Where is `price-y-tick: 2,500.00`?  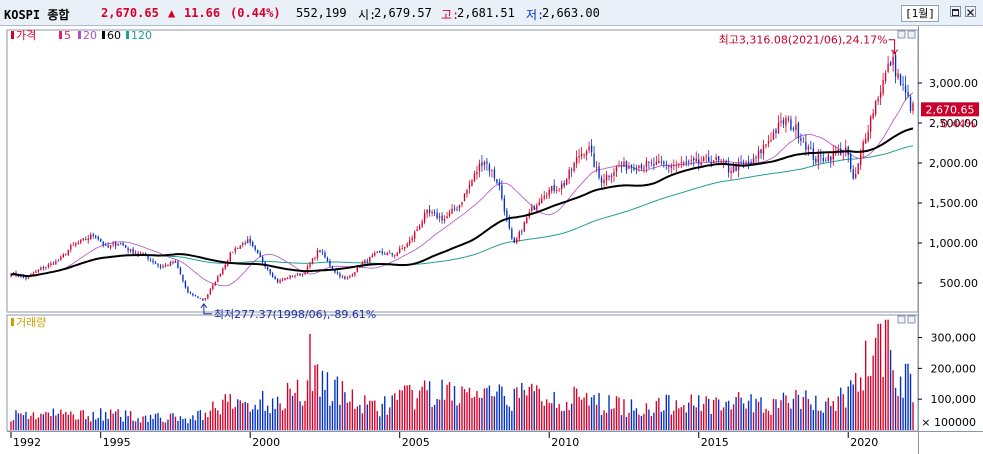 price-y-tick: 2,500.00 is located at coordinates (953, 123).